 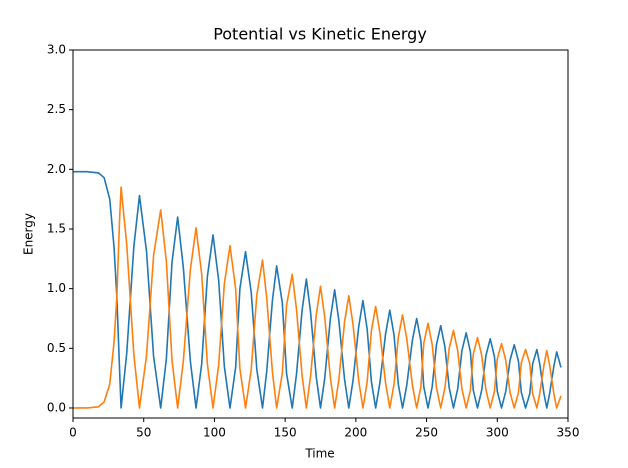 I want to click on y-tick-label: 2.0, so click(x=56, y=169).